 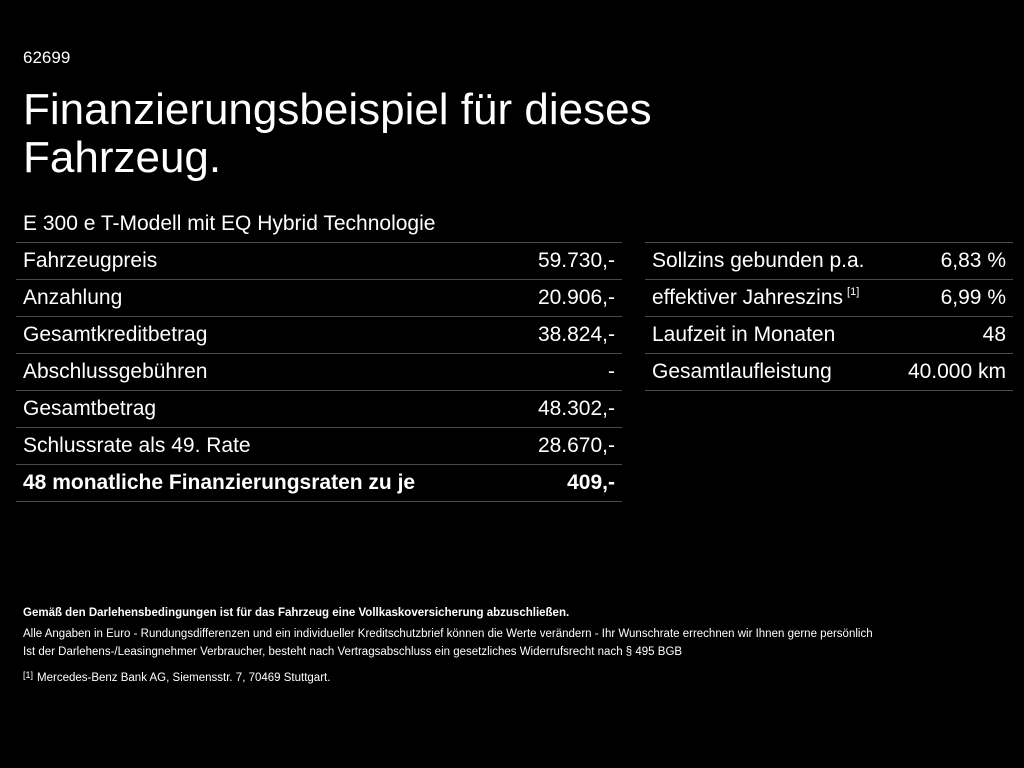 I want to click on table-row: Gesamtkreditbetrag 38.824,-, so click(x=319, y=335).